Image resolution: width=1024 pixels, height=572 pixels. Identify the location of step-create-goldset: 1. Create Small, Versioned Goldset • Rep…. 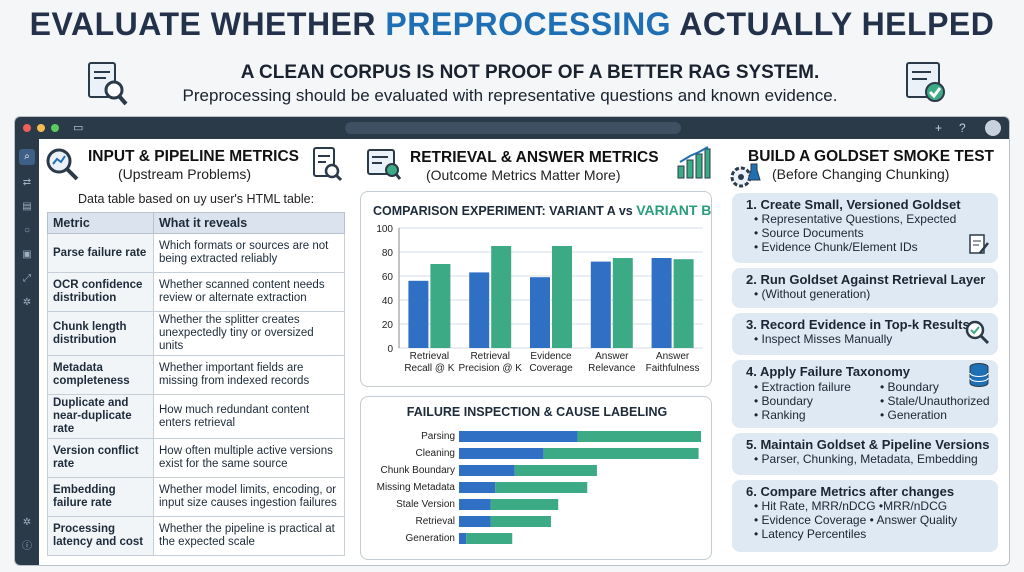
(865, 228).